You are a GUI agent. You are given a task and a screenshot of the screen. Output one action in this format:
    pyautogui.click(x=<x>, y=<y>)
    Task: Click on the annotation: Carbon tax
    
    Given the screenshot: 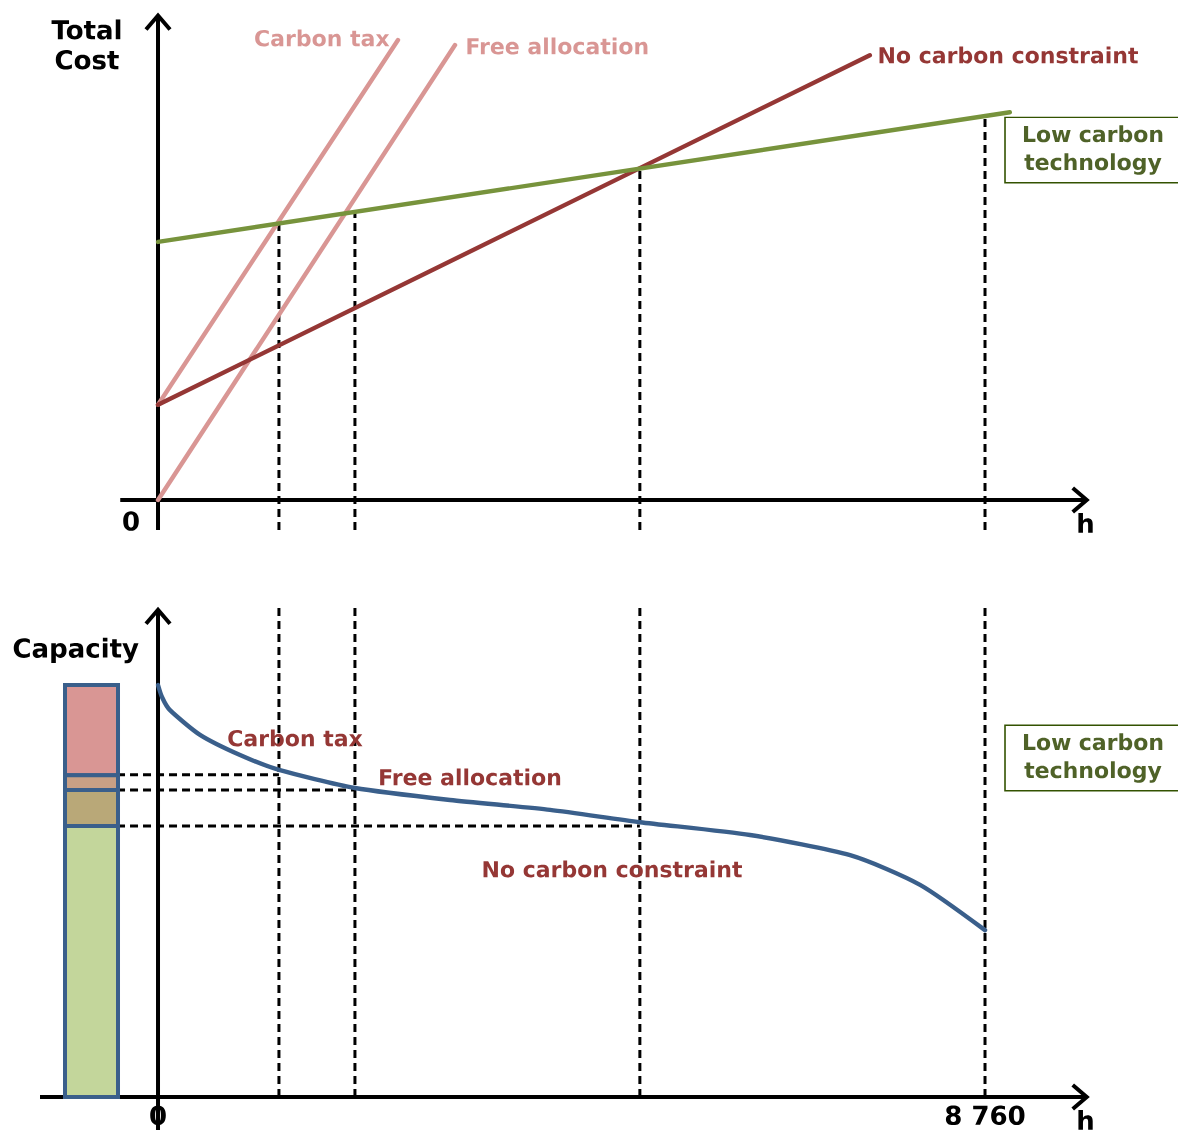 What is the action you would take?
    pyautogui.click(x=295, y=738)
    